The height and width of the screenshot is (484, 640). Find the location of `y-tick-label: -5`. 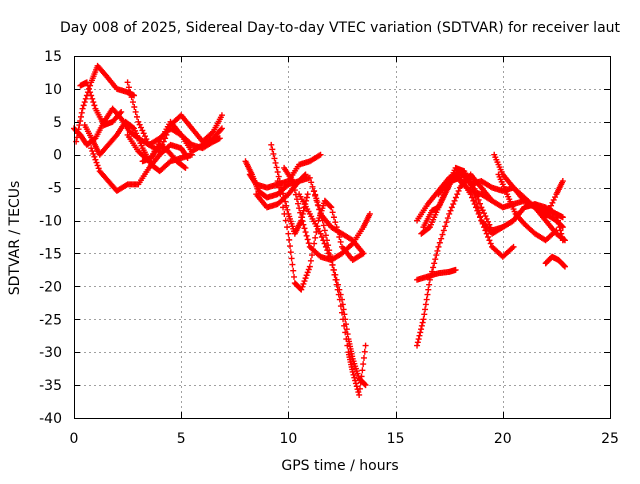

y-tick-label: -5 is located at coordinates (55, 189).